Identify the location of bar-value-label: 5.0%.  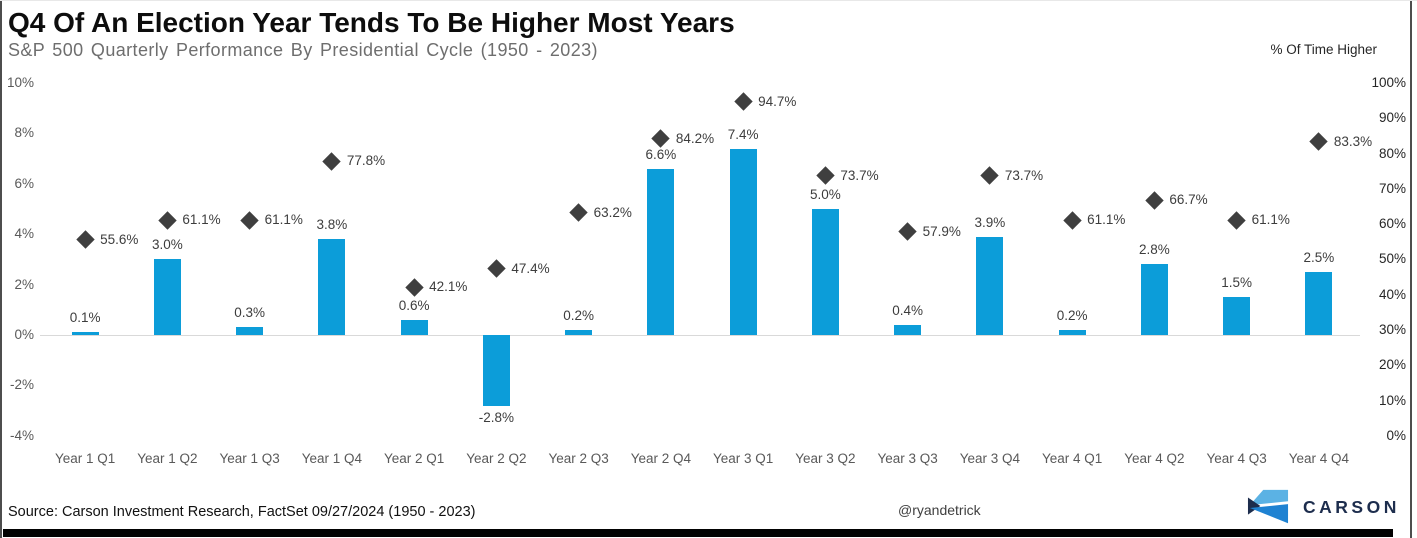
(825, 194).